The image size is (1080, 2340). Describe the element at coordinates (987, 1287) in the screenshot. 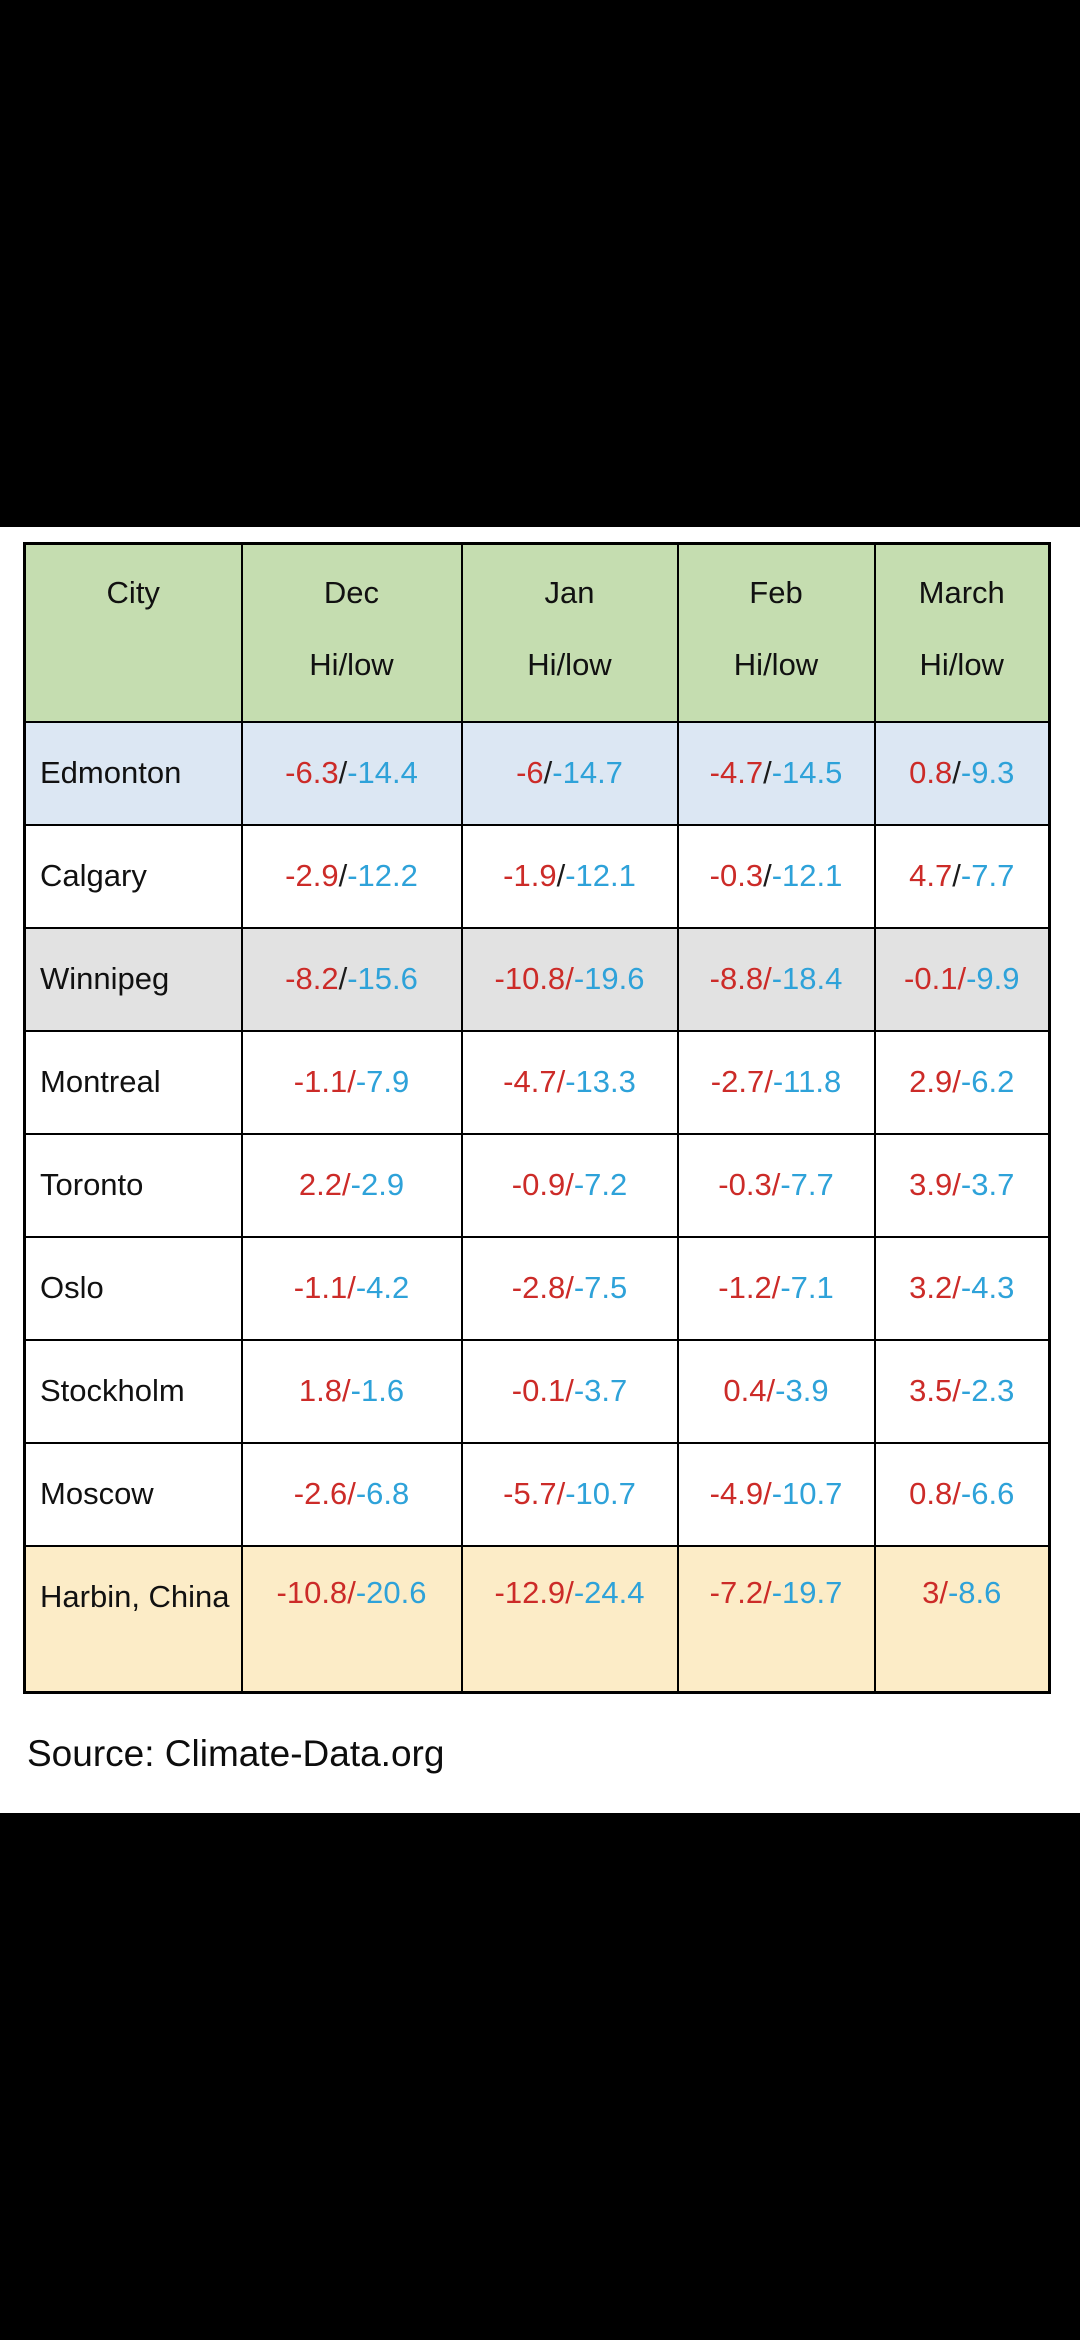

I see `low-temp: -4.3` at that location.